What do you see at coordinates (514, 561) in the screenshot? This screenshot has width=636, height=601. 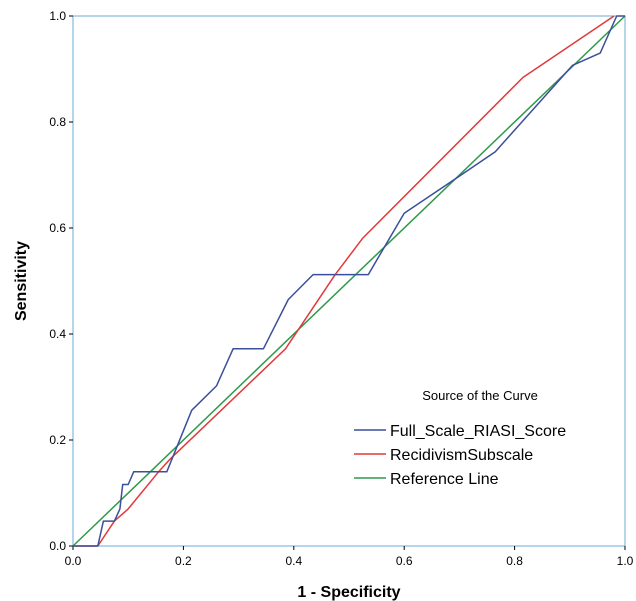 I see `x-tick-label: 0.8` at bounding box center [514, 561].